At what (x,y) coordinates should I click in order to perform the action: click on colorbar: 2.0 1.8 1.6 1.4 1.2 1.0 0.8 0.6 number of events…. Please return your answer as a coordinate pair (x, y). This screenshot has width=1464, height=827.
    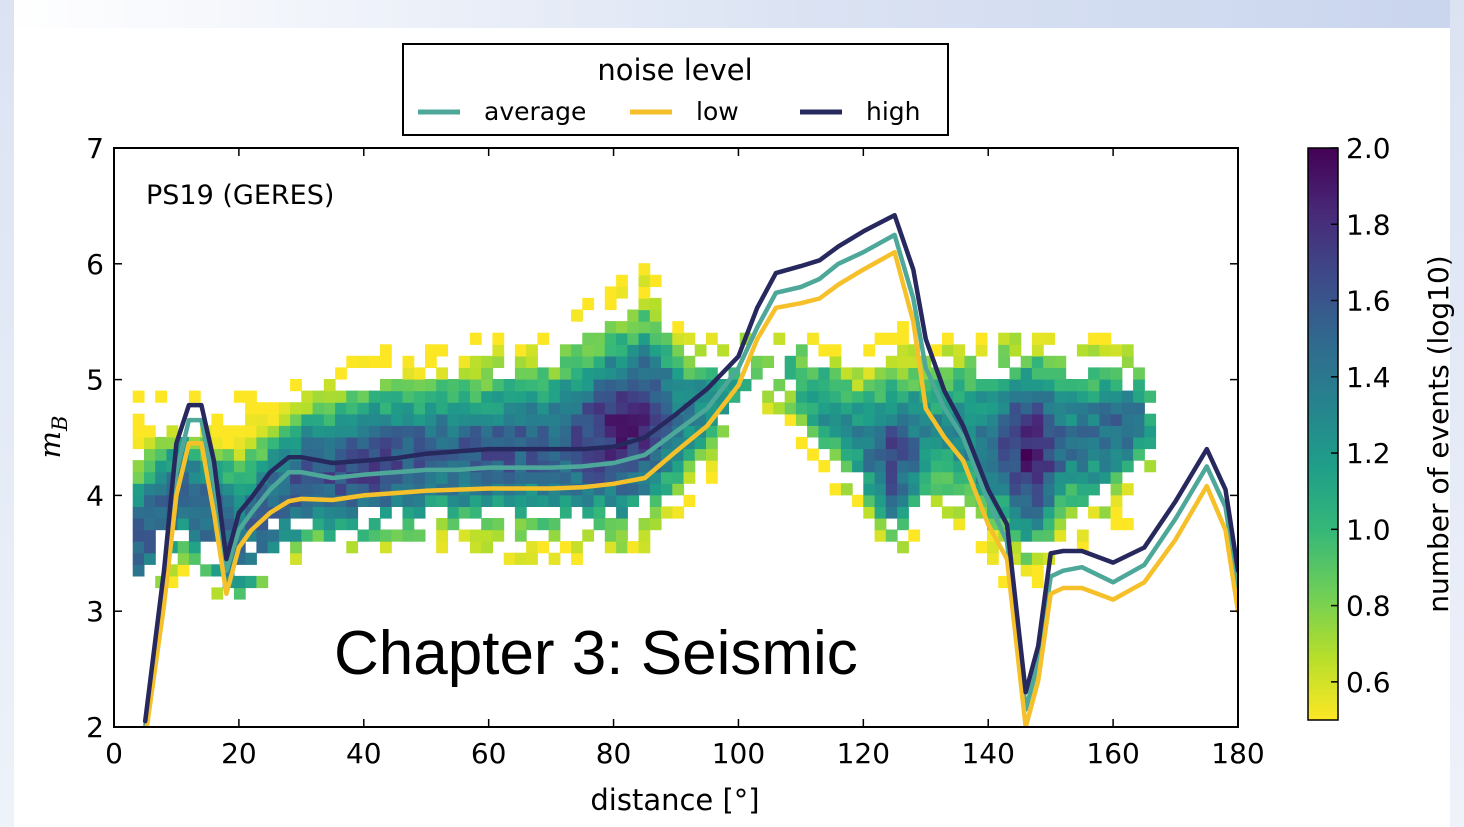
    Looking at the image, I should click on (1381, 426).